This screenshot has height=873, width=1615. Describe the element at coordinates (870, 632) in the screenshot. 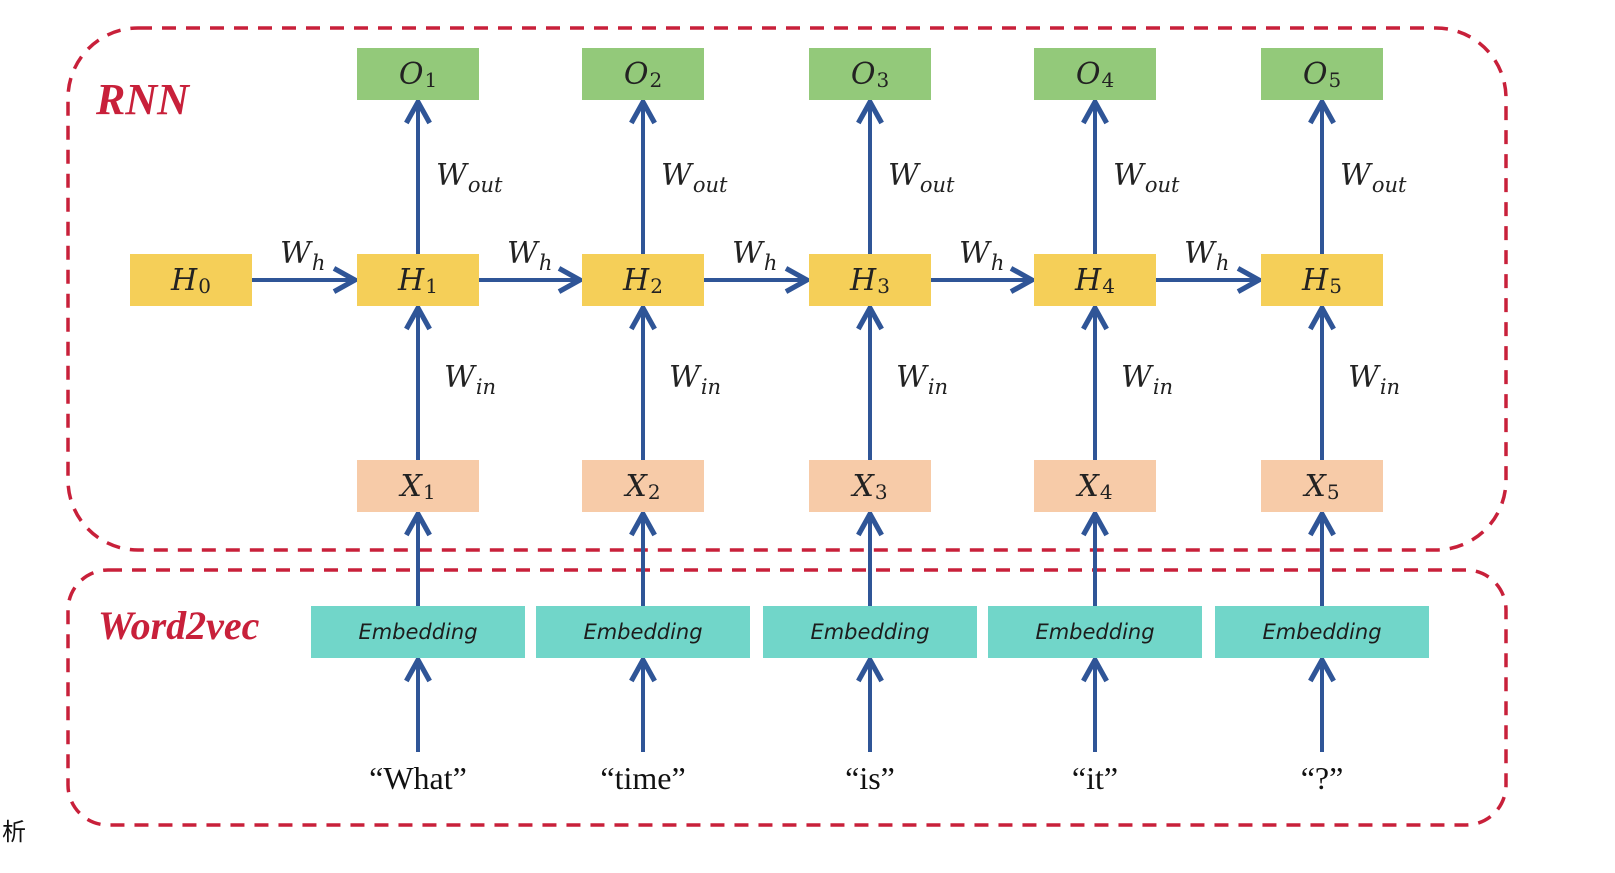

I see `embedding-box-3: Embedding` at that location.